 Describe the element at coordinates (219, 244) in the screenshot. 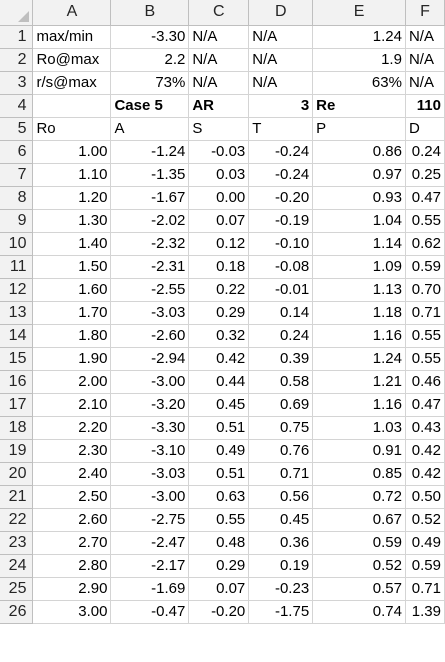

I see `cell-c10: 0.12` at that location.